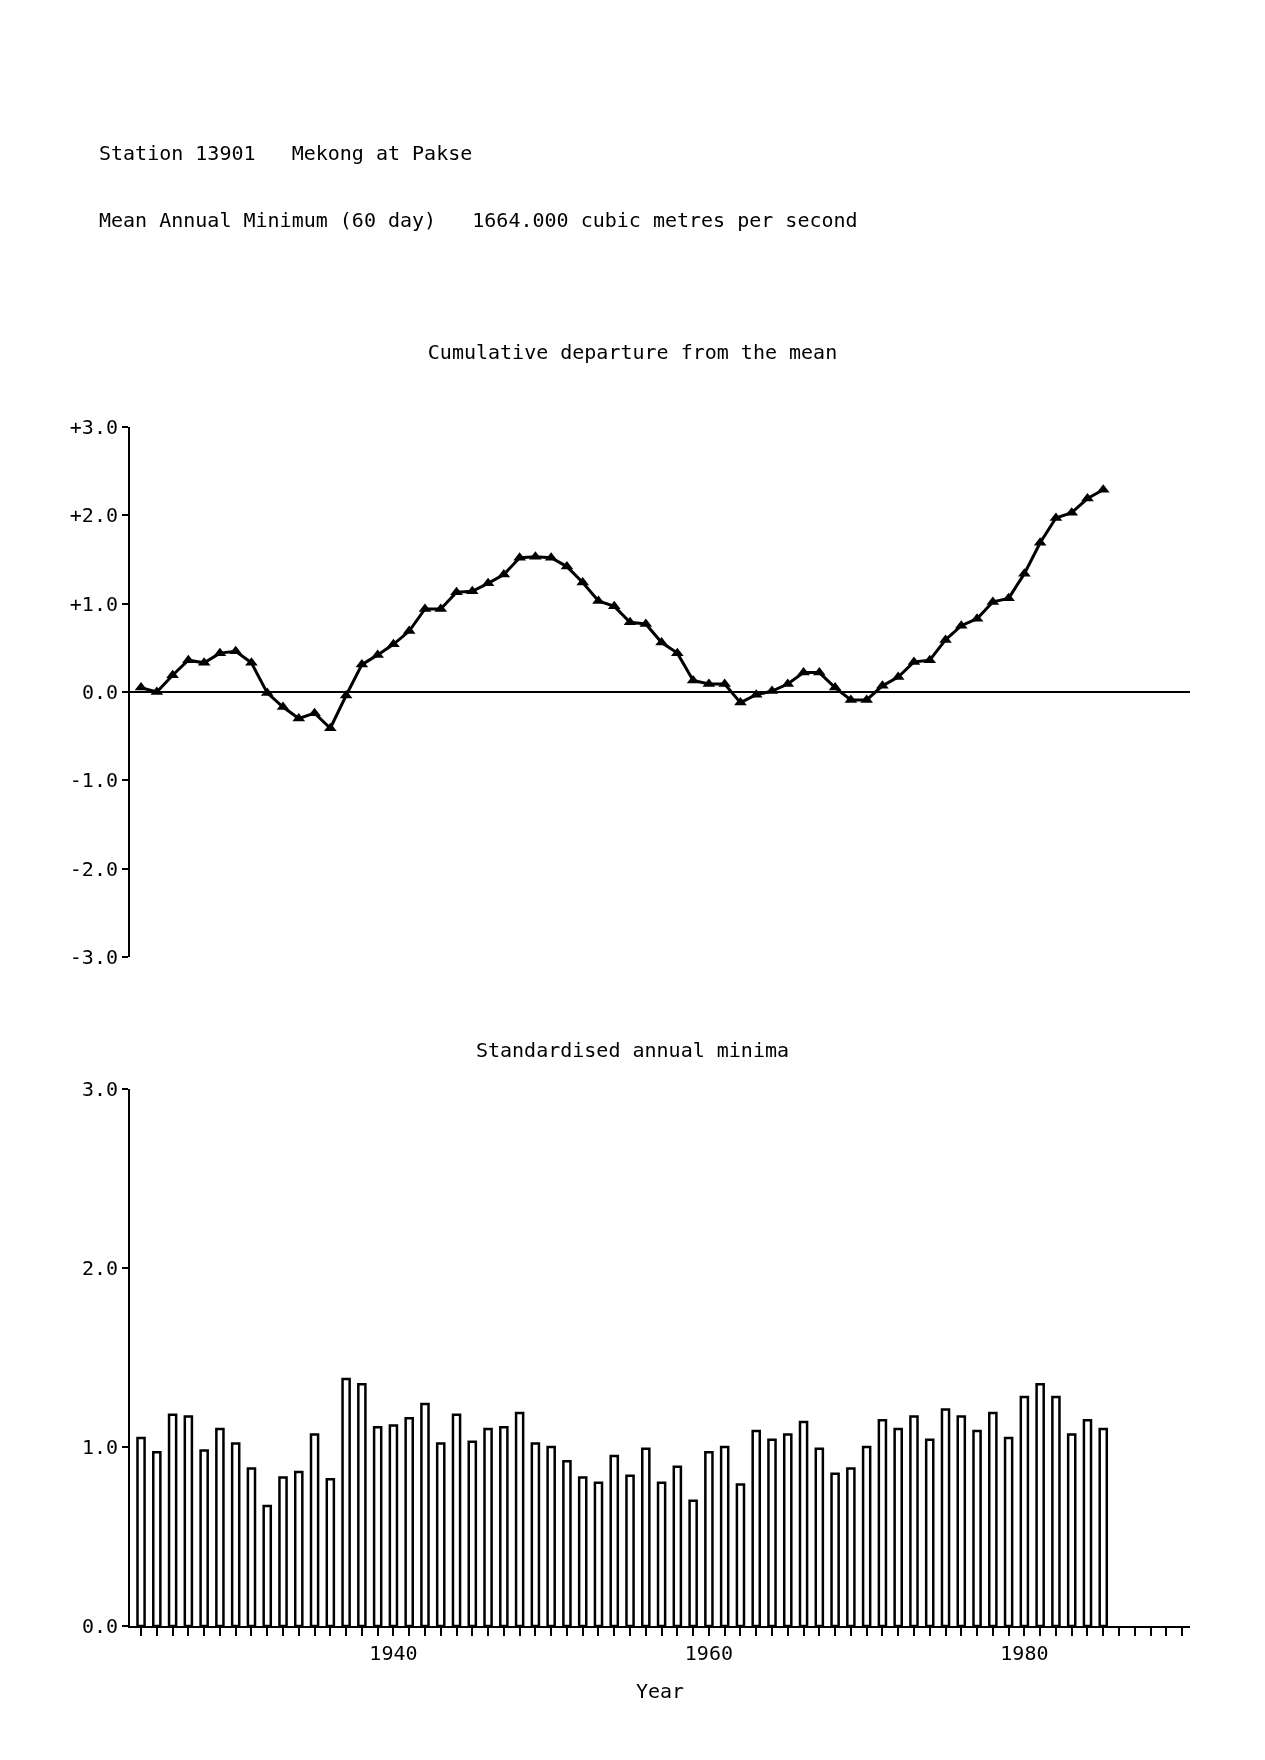 The width and height of the screenshot is (1265, 1760). I want to click on y-tick-label: 3.0, so click(99, 1089).